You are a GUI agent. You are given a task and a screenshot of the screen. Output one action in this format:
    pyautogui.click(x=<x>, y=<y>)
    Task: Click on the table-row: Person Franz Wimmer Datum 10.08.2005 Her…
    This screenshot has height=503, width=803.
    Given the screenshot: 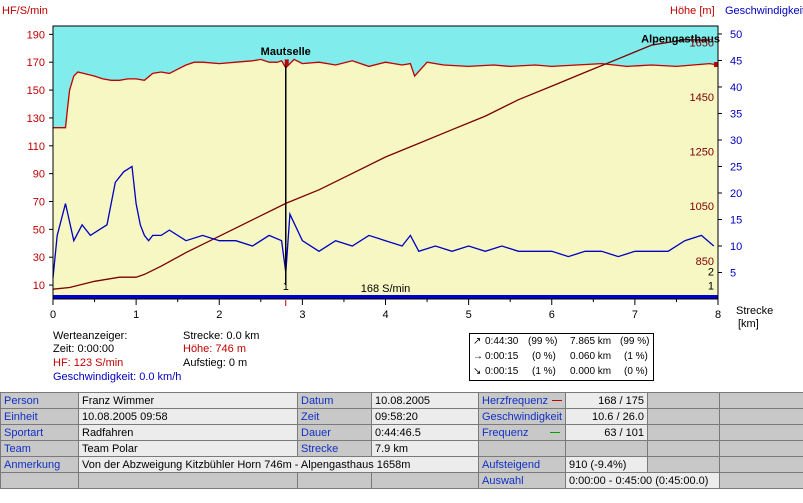 What is the action you would take?
    pyautogui.click(x=401, y=400)
    